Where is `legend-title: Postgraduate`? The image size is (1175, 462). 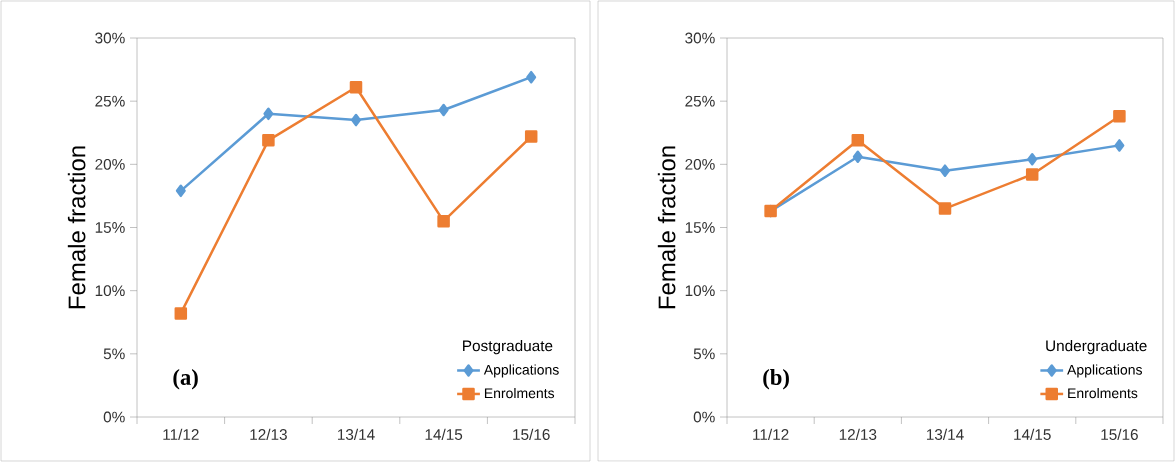 legend-title: Postgraduate is located at coordinates (508, 347).